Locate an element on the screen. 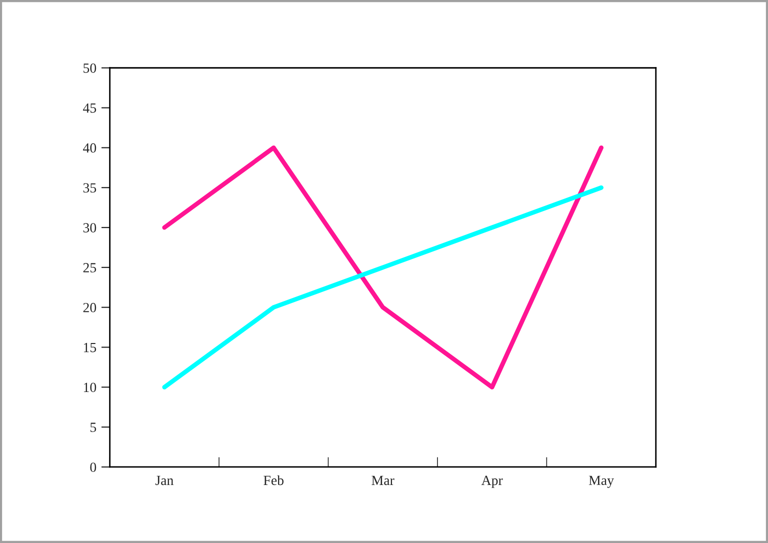 The height and width of the screenshot is (543, 768). x-tick-label: May is located at coordinates (601, 482).